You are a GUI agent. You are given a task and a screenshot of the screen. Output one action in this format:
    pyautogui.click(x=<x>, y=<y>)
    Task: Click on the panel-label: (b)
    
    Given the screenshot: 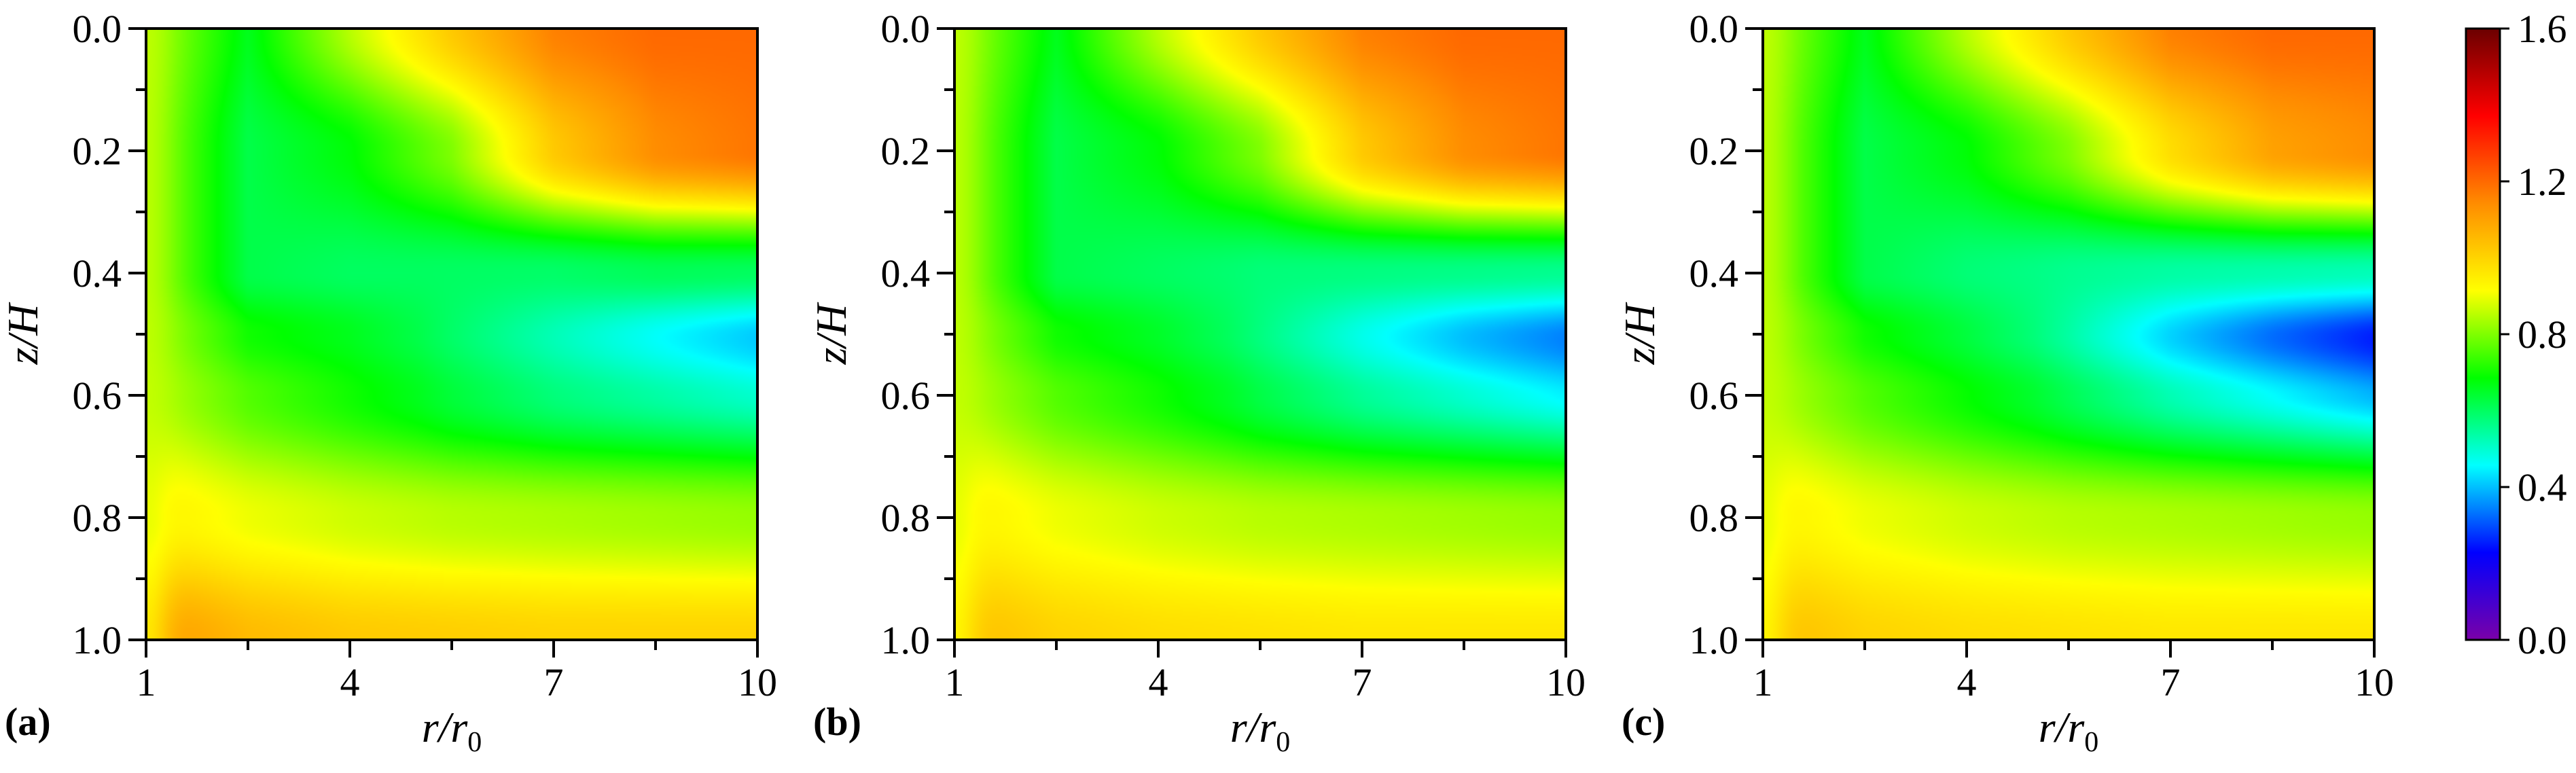 What is the action you would take?
    pyautogui.click(x=837, y=722)
    